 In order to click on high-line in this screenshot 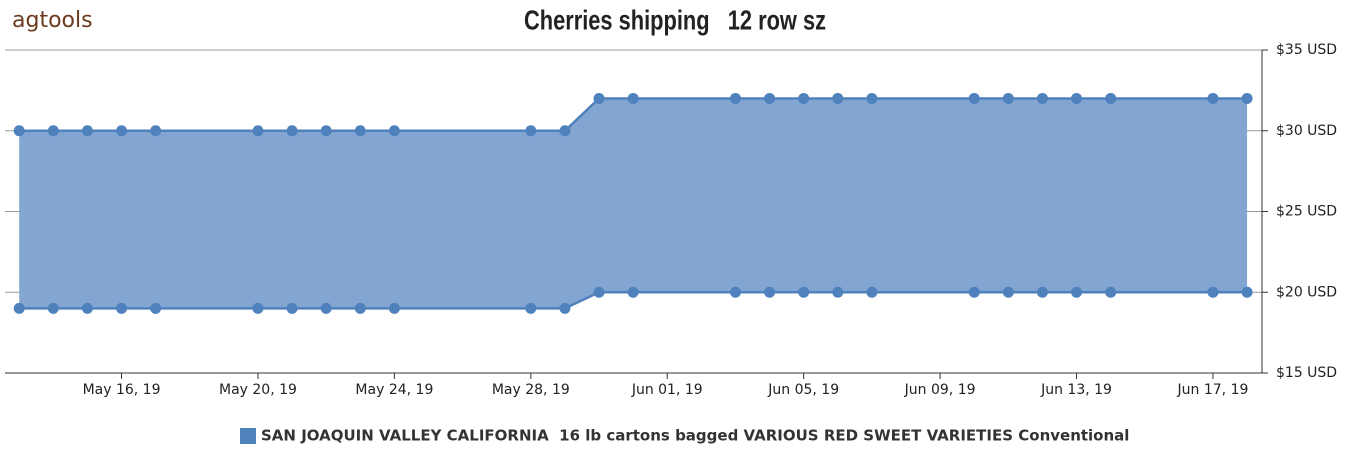, I will do `click(633, 114)`.